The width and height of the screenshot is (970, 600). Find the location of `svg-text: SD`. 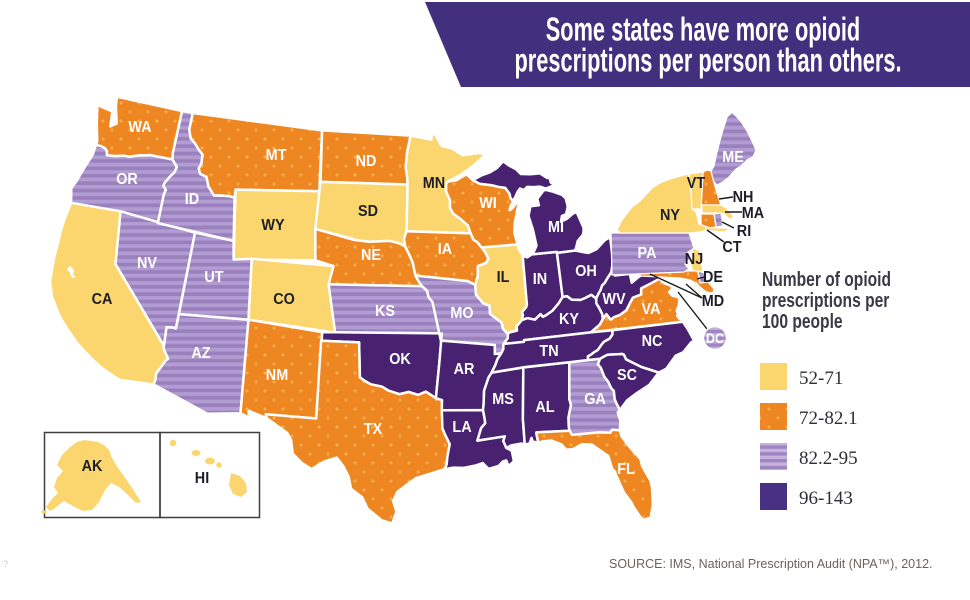

svg-text: SD is located at coordinates (368, 211).